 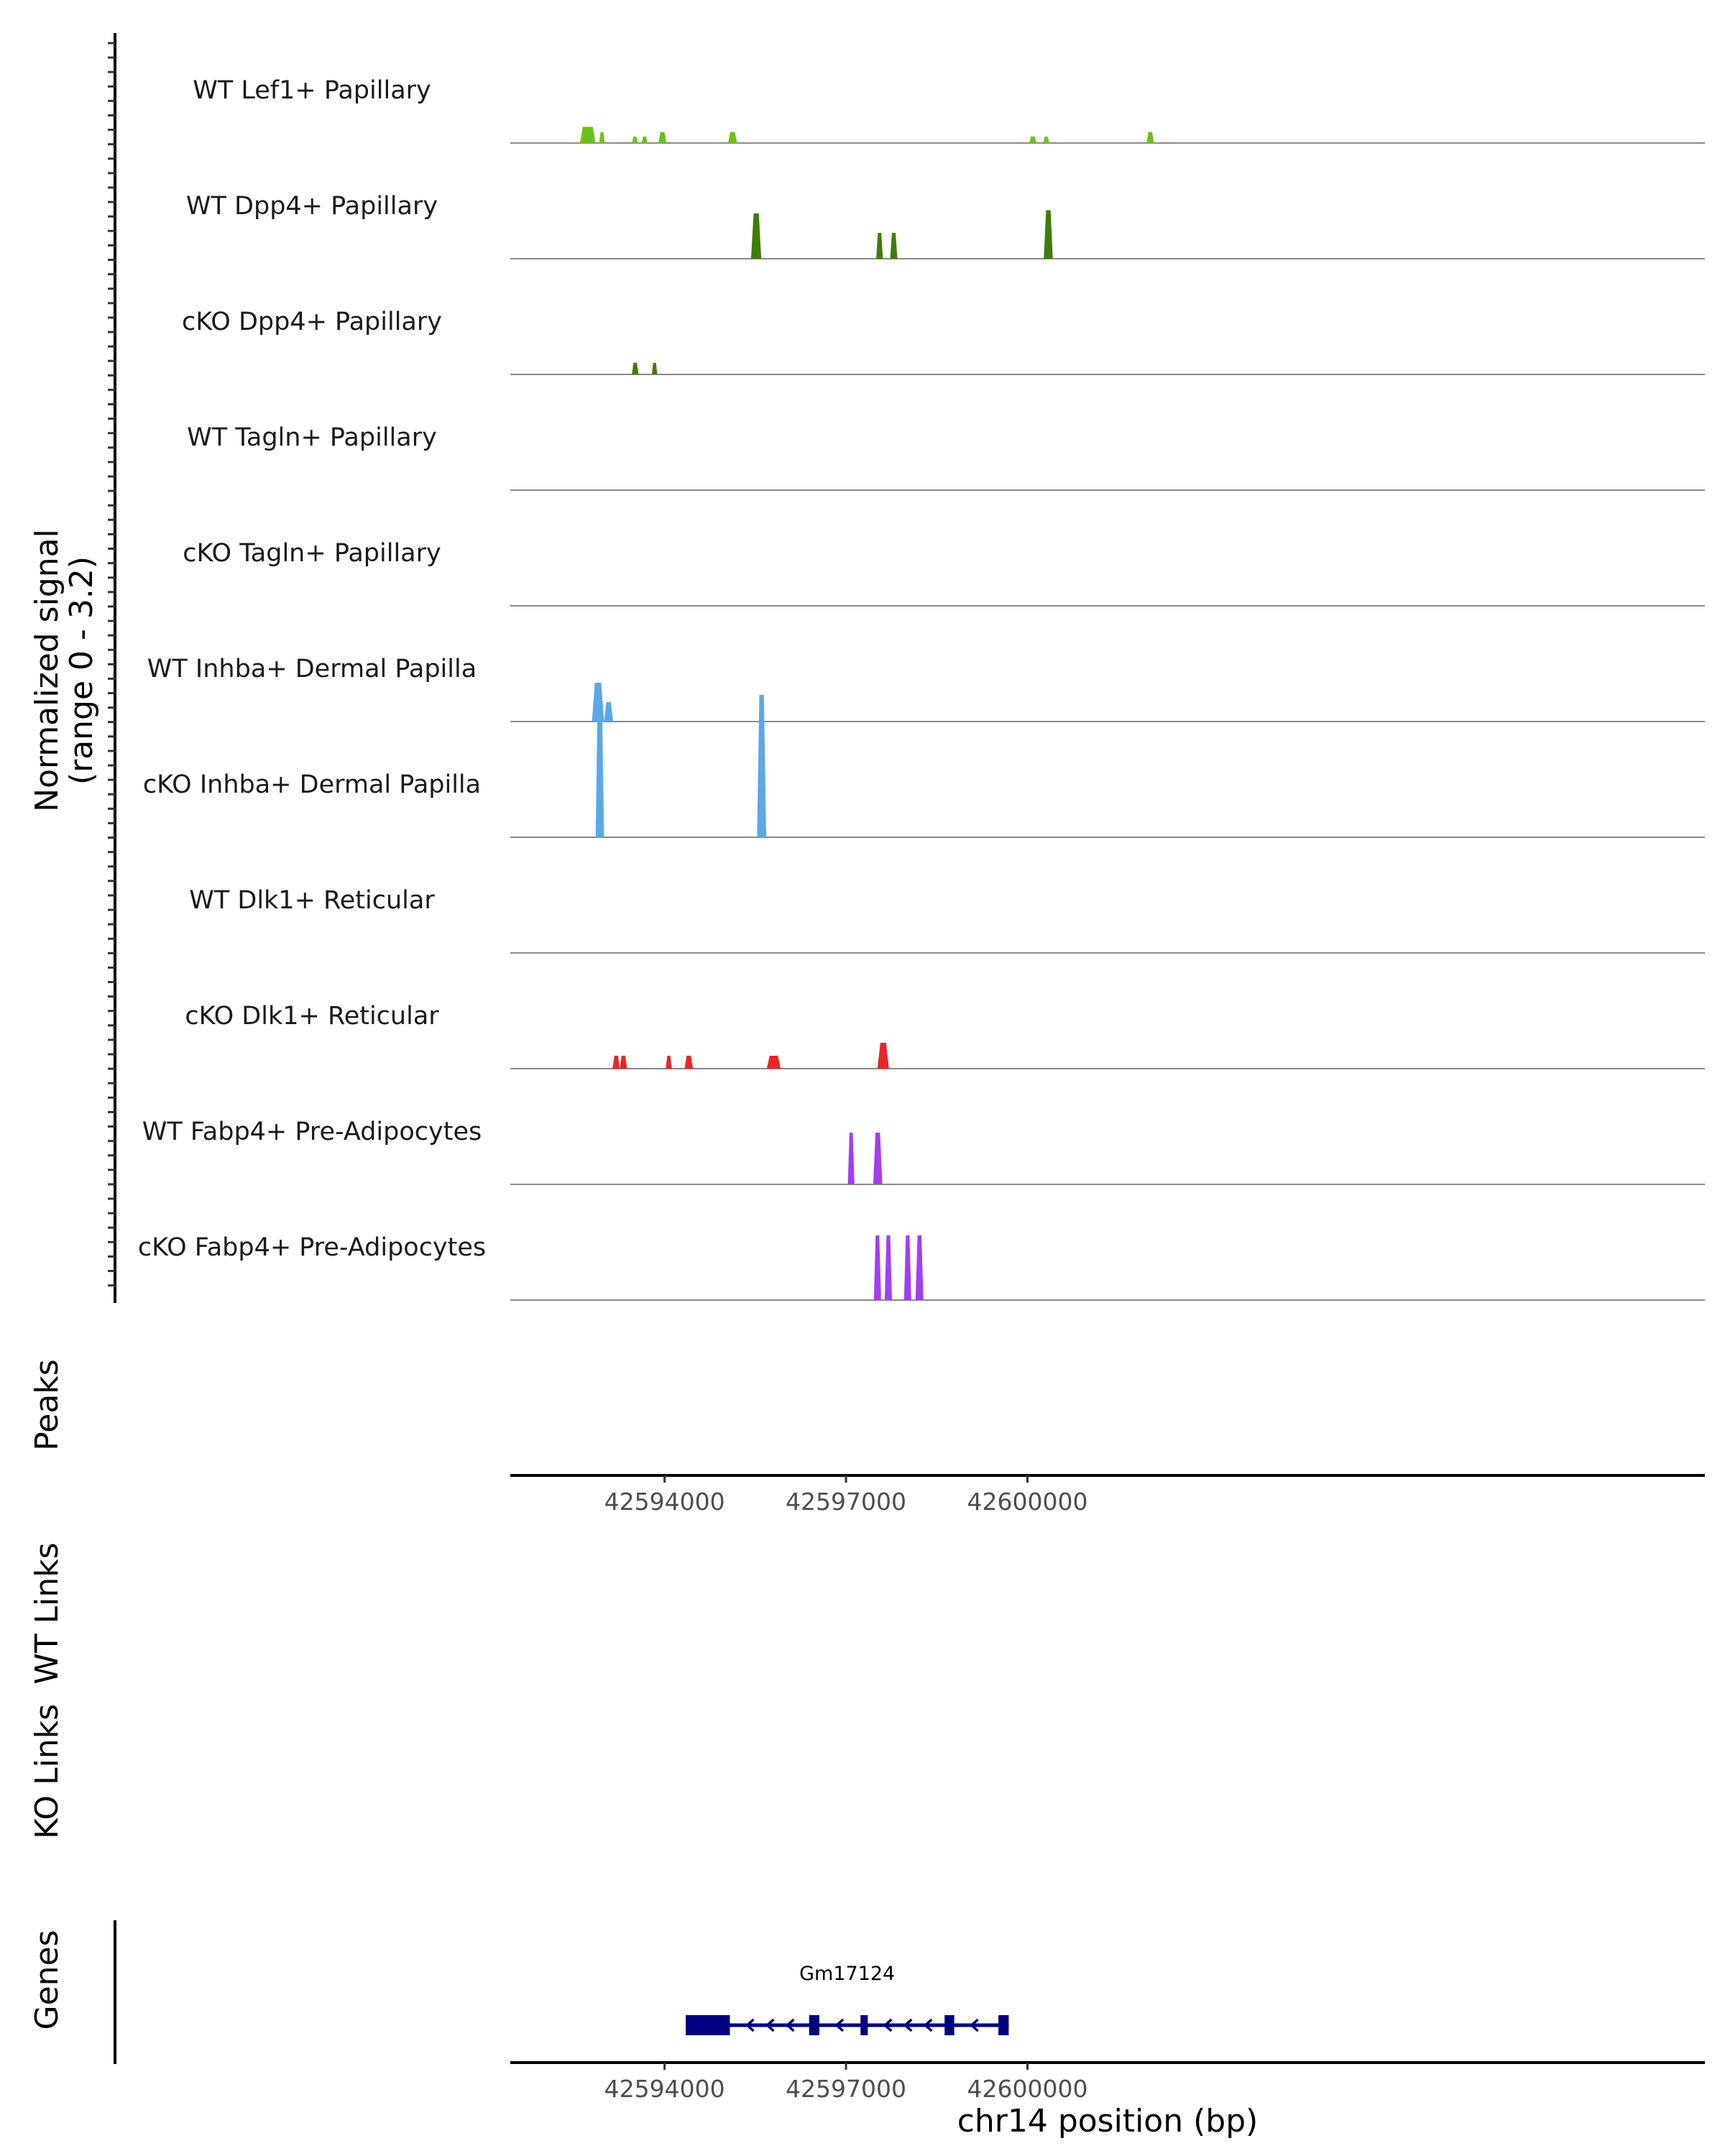 I want to click on genes-xaxis-ticks: 42594000 42597000 42600000, so click(x=846, y=2083).